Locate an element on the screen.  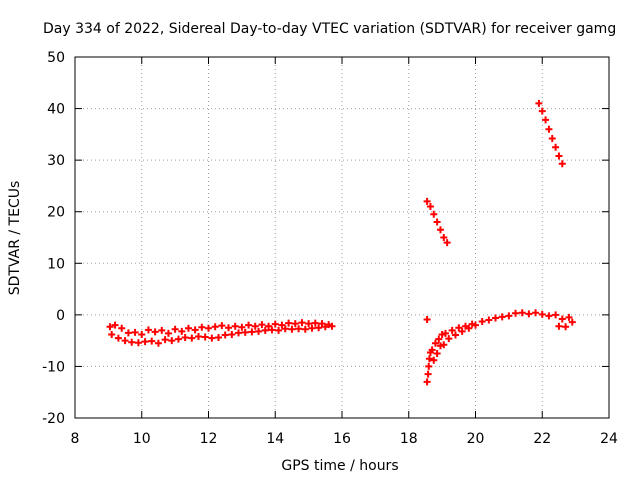
y-axis-label: SDTVAR / TECUs is located at coordinates (15, 238).